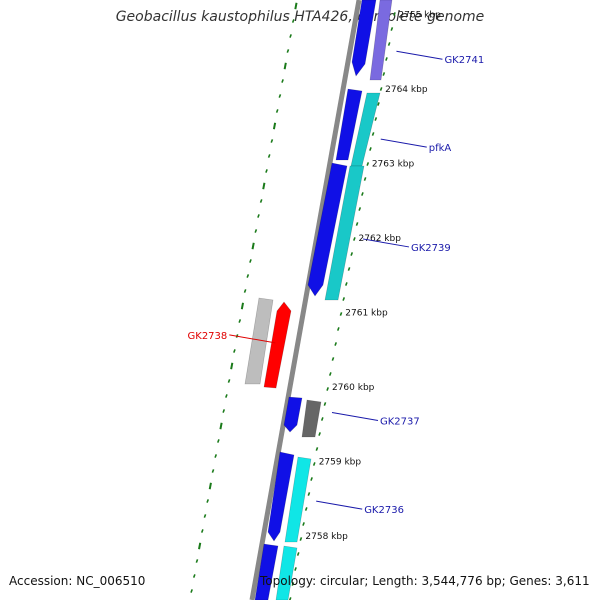 The width and height of the screenshot is (600, 600). What do you see at coordinates (277, 345) in the screenshot?
I see `gene-feature-red` at bounding box center [277, 345].